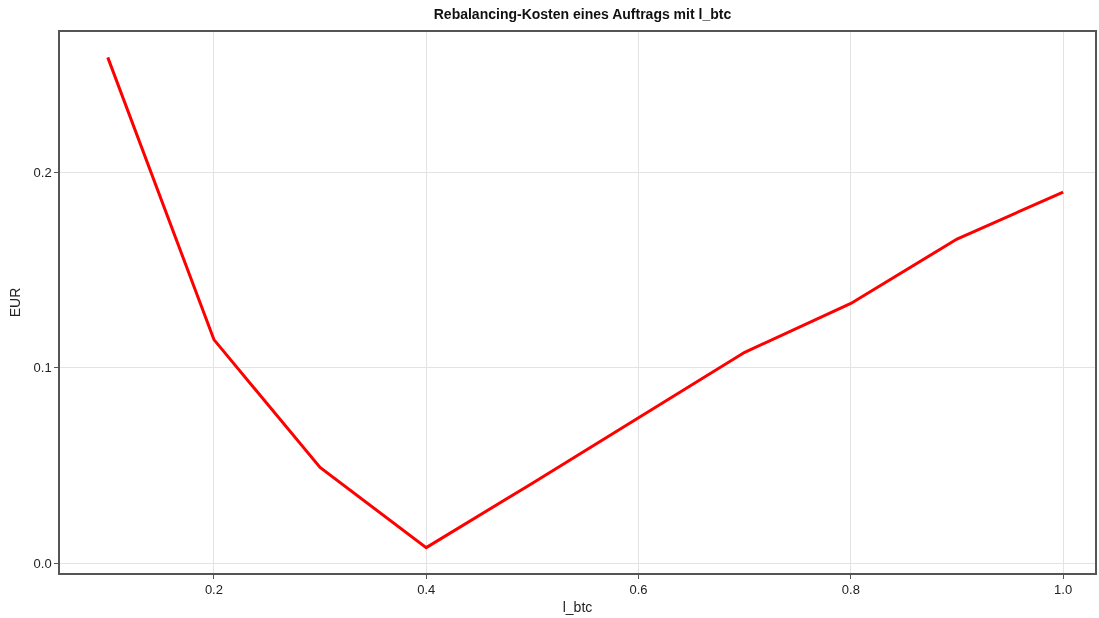 The image size is (1099, 618). Describe the element at coordinates (638, 590) in the screenshot. I see `x-tick-label: 0.6` at that location.